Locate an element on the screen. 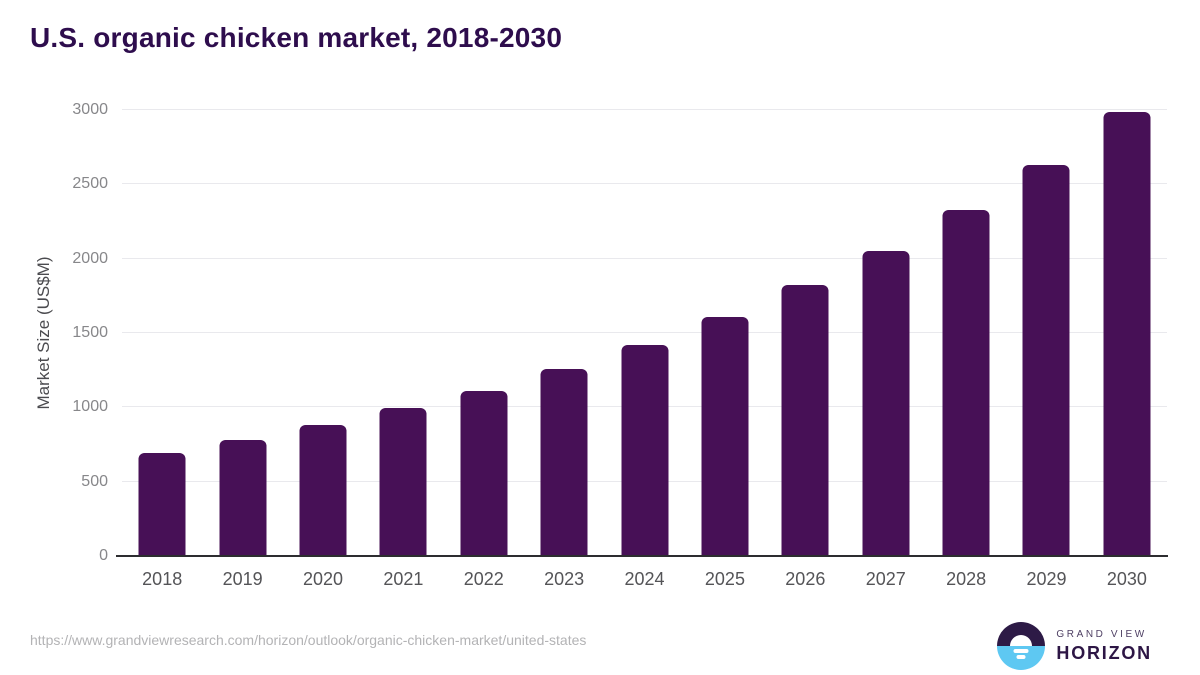  chart-title: U.S. organic chicken market, 2018-2030 is located at coordinates (296, 37).